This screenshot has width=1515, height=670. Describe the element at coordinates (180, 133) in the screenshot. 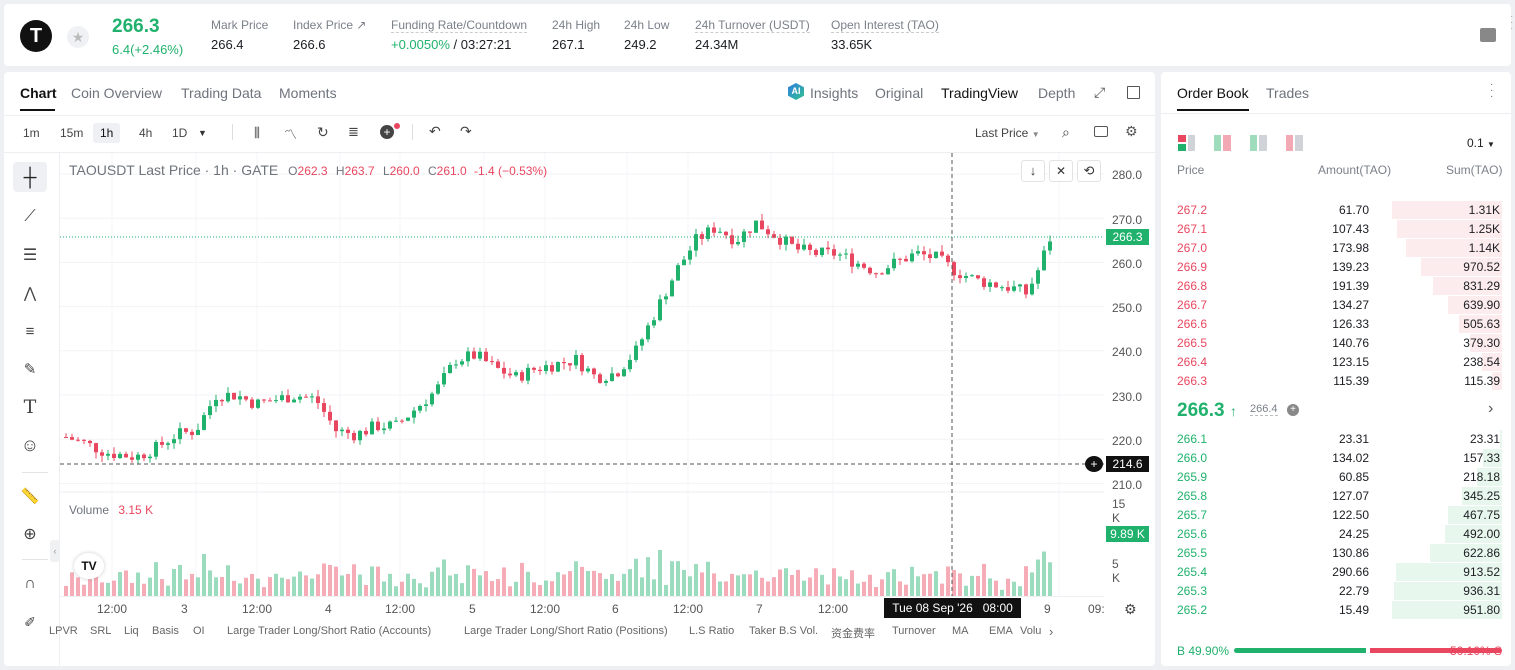

I see `timeframe-1d: 1D` at that location.